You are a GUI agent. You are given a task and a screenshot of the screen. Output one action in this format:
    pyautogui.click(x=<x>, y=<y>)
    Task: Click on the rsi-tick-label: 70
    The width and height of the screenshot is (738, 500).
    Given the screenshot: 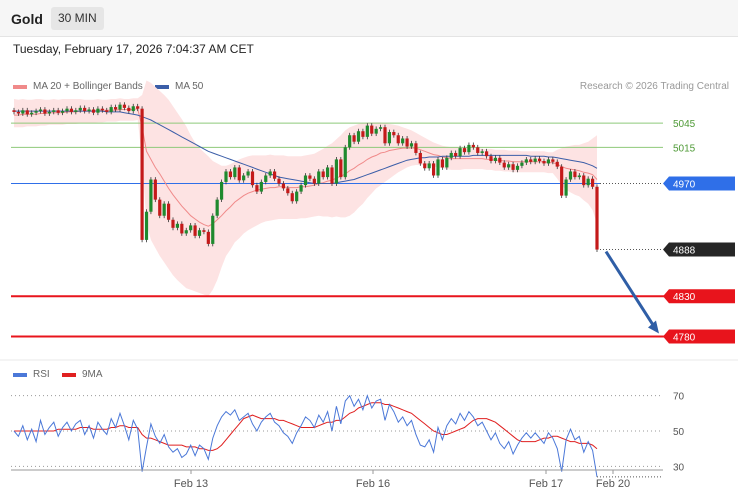 What is the action you would take?
    pyautogui.click(x=679, y=397)
    